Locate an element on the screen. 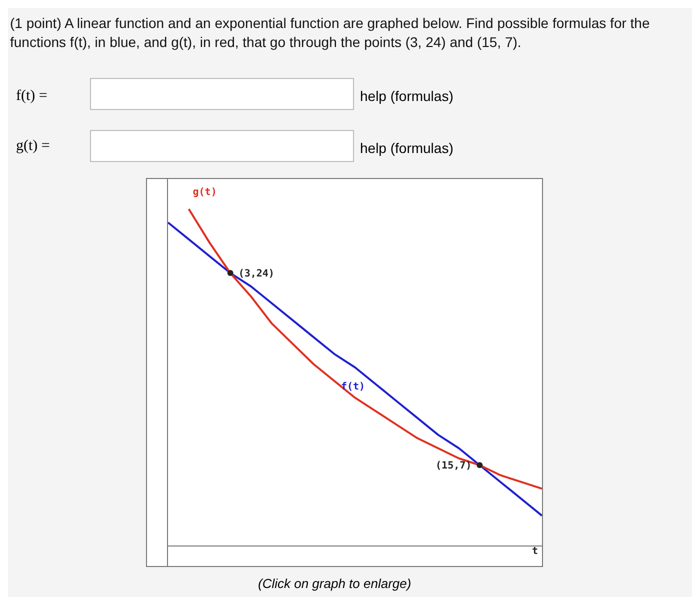 The height and width of the screenshot is (597, 700). series-label: g(t) is located at coordinates (204, 192).